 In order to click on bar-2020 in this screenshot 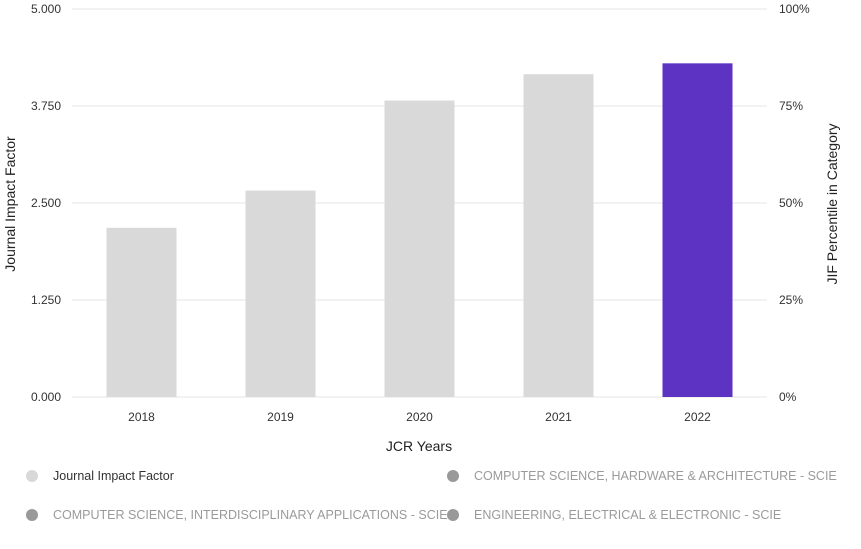, I will do `click(419, 249)`.